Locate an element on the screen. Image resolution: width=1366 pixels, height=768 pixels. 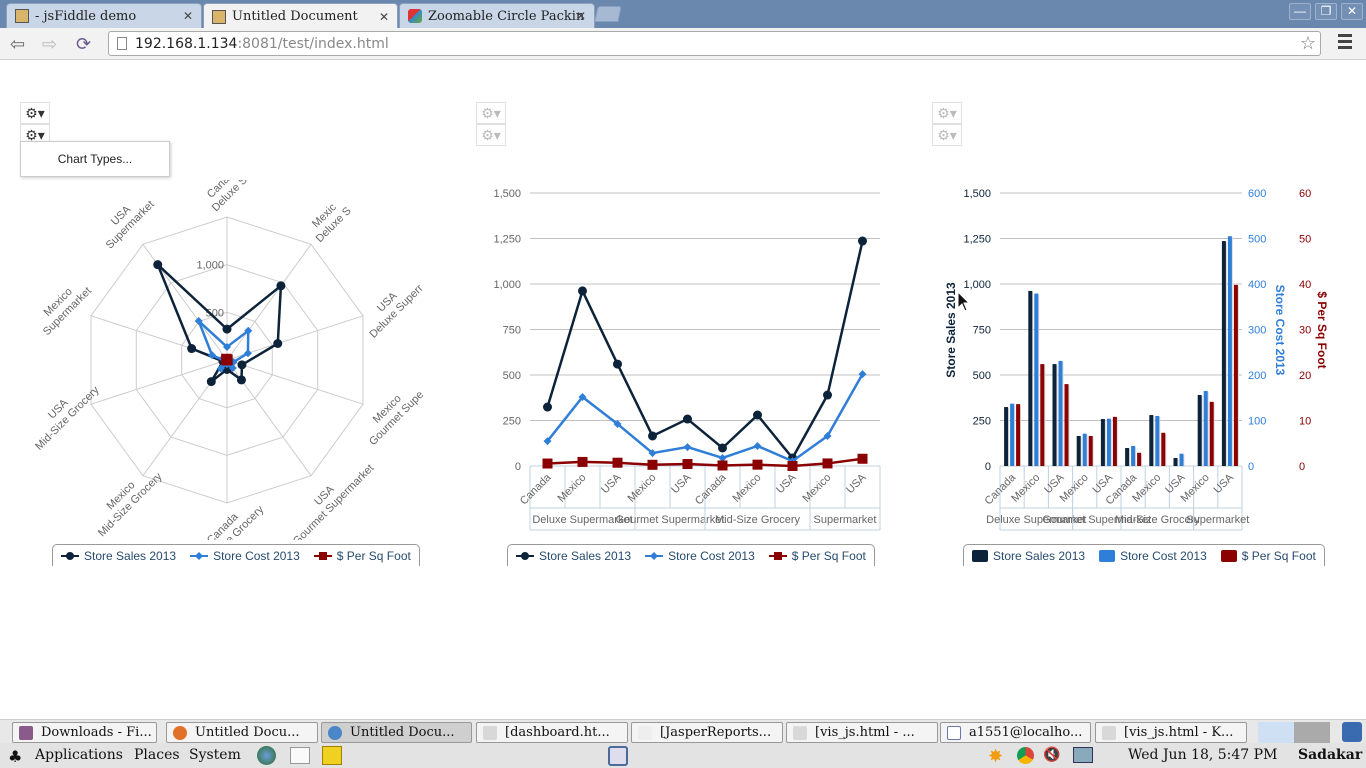
update-notifier-icon: ✸ is located at coordinates (996, 756).